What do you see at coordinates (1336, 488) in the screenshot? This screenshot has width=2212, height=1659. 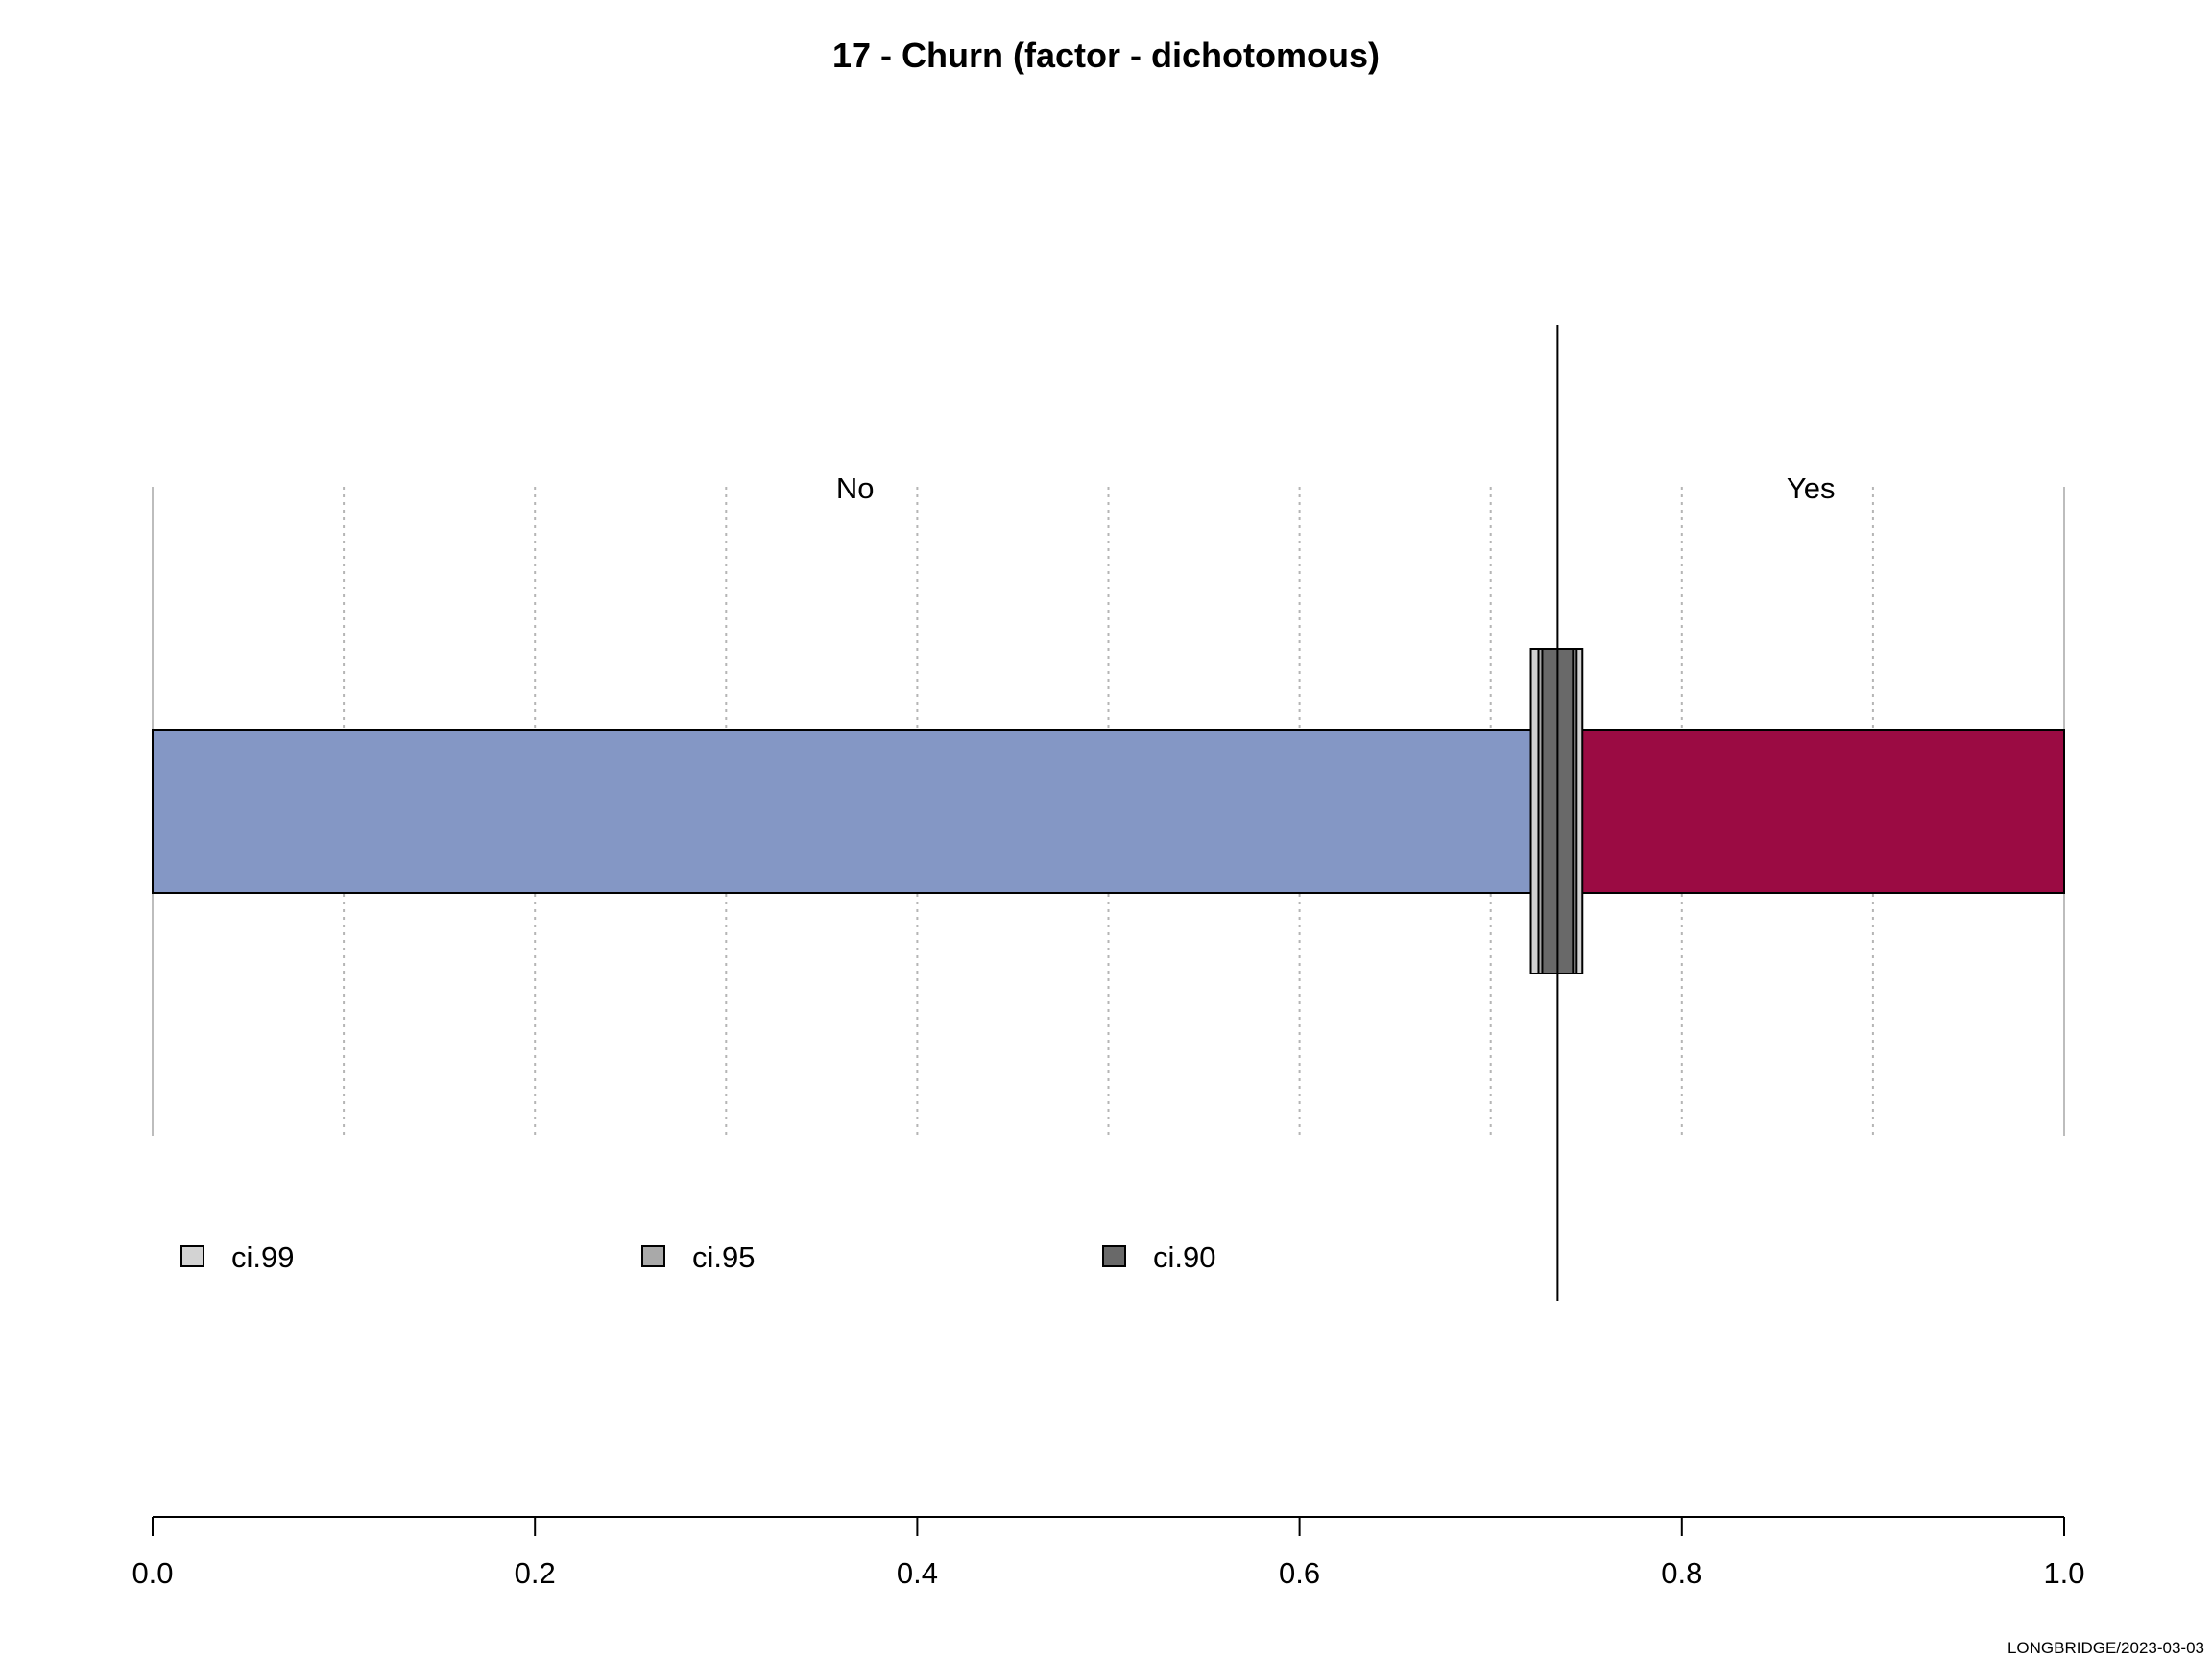 I see `category-label-layer: No Yes` at bounding box center [1336, 488].